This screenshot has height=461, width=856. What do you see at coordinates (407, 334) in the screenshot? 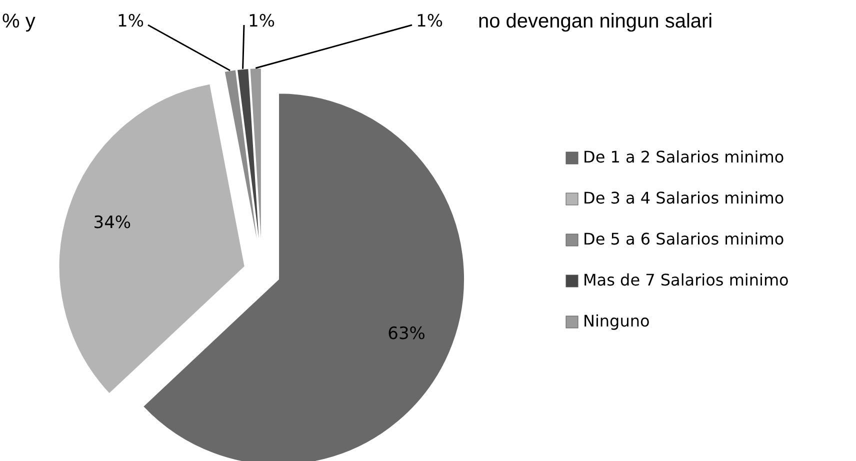
I see `data-label: 63%` at bounding box center [407, 334].